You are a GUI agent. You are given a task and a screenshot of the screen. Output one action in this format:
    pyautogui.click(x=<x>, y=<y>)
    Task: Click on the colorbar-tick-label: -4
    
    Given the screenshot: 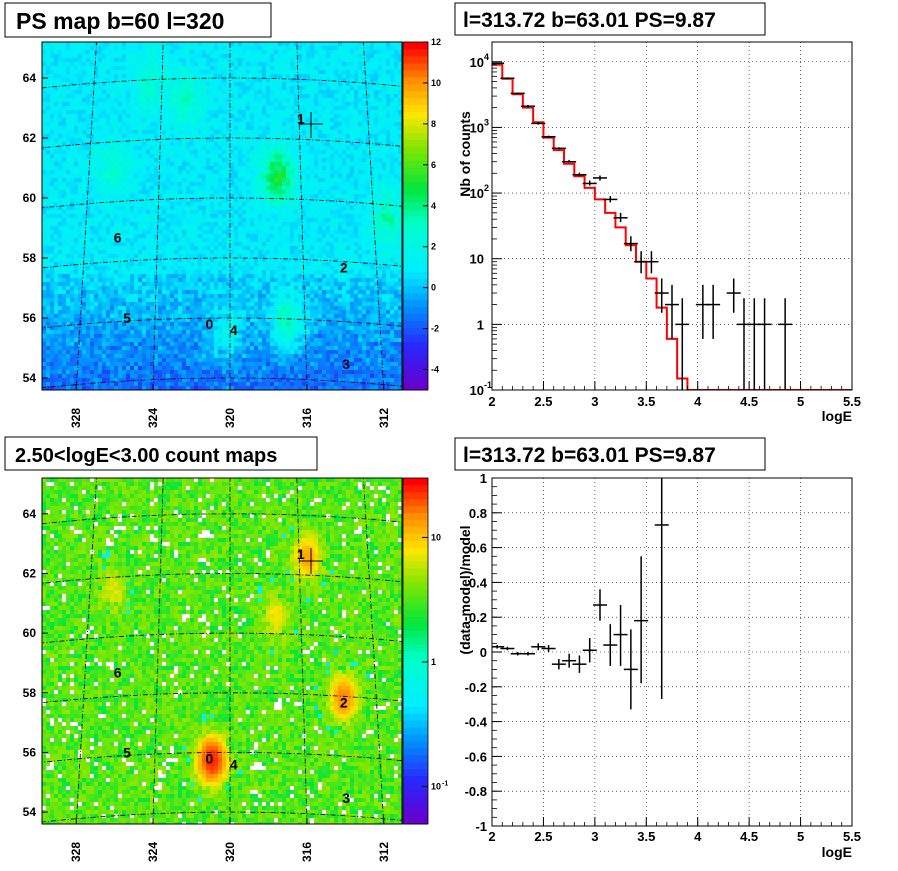 What is the action you would take?
    pyautogui.click(x=435, y=370)
    